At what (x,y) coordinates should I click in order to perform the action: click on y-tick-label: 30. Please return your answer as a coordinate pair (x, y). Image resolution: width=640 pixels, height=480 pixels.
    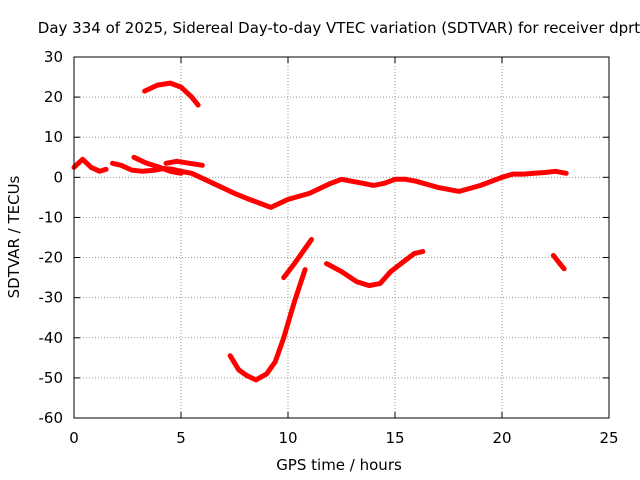
    Looking at the image, I should click on (53, 57).